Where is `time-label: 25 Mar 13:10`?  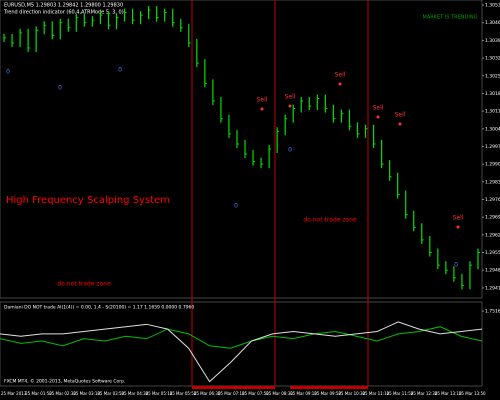
time-label: 25 Mar 13:10 is located at coordinates (448, 393).